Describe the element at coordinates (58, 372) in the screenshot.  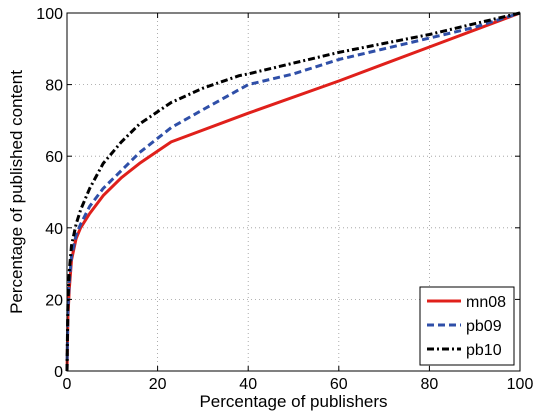
I see `y-tick-label: 0` at that location.